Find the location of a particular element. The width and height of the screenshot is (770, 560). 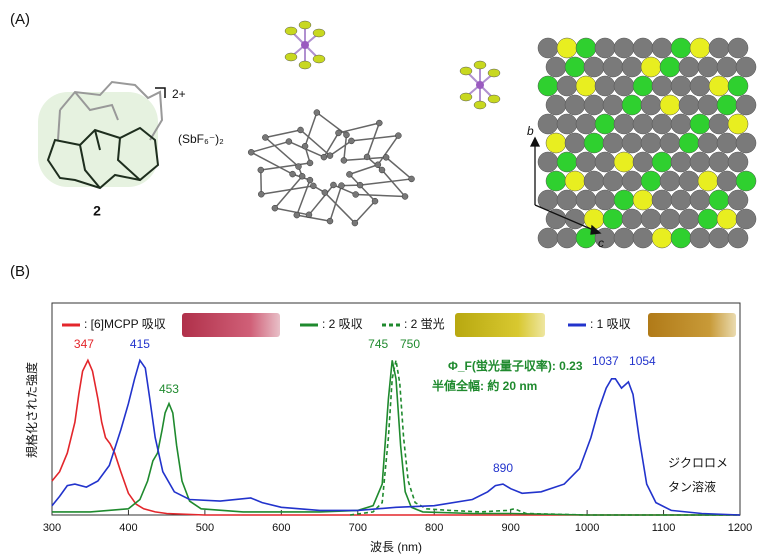

peak-label: 347 is located at coordinates (84, 344).